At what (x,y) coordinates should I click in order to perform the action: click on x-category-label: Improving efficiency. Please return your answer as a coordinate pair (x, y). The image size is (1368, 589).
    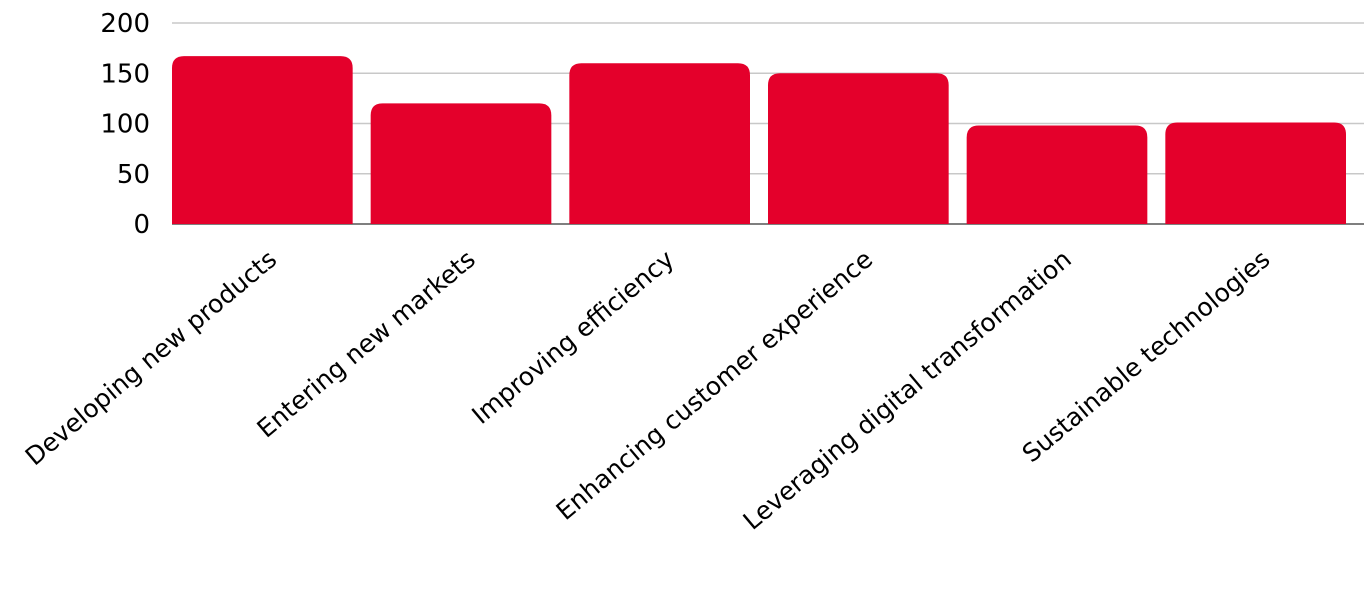
    Looking at the image, I should click on (572, 337).